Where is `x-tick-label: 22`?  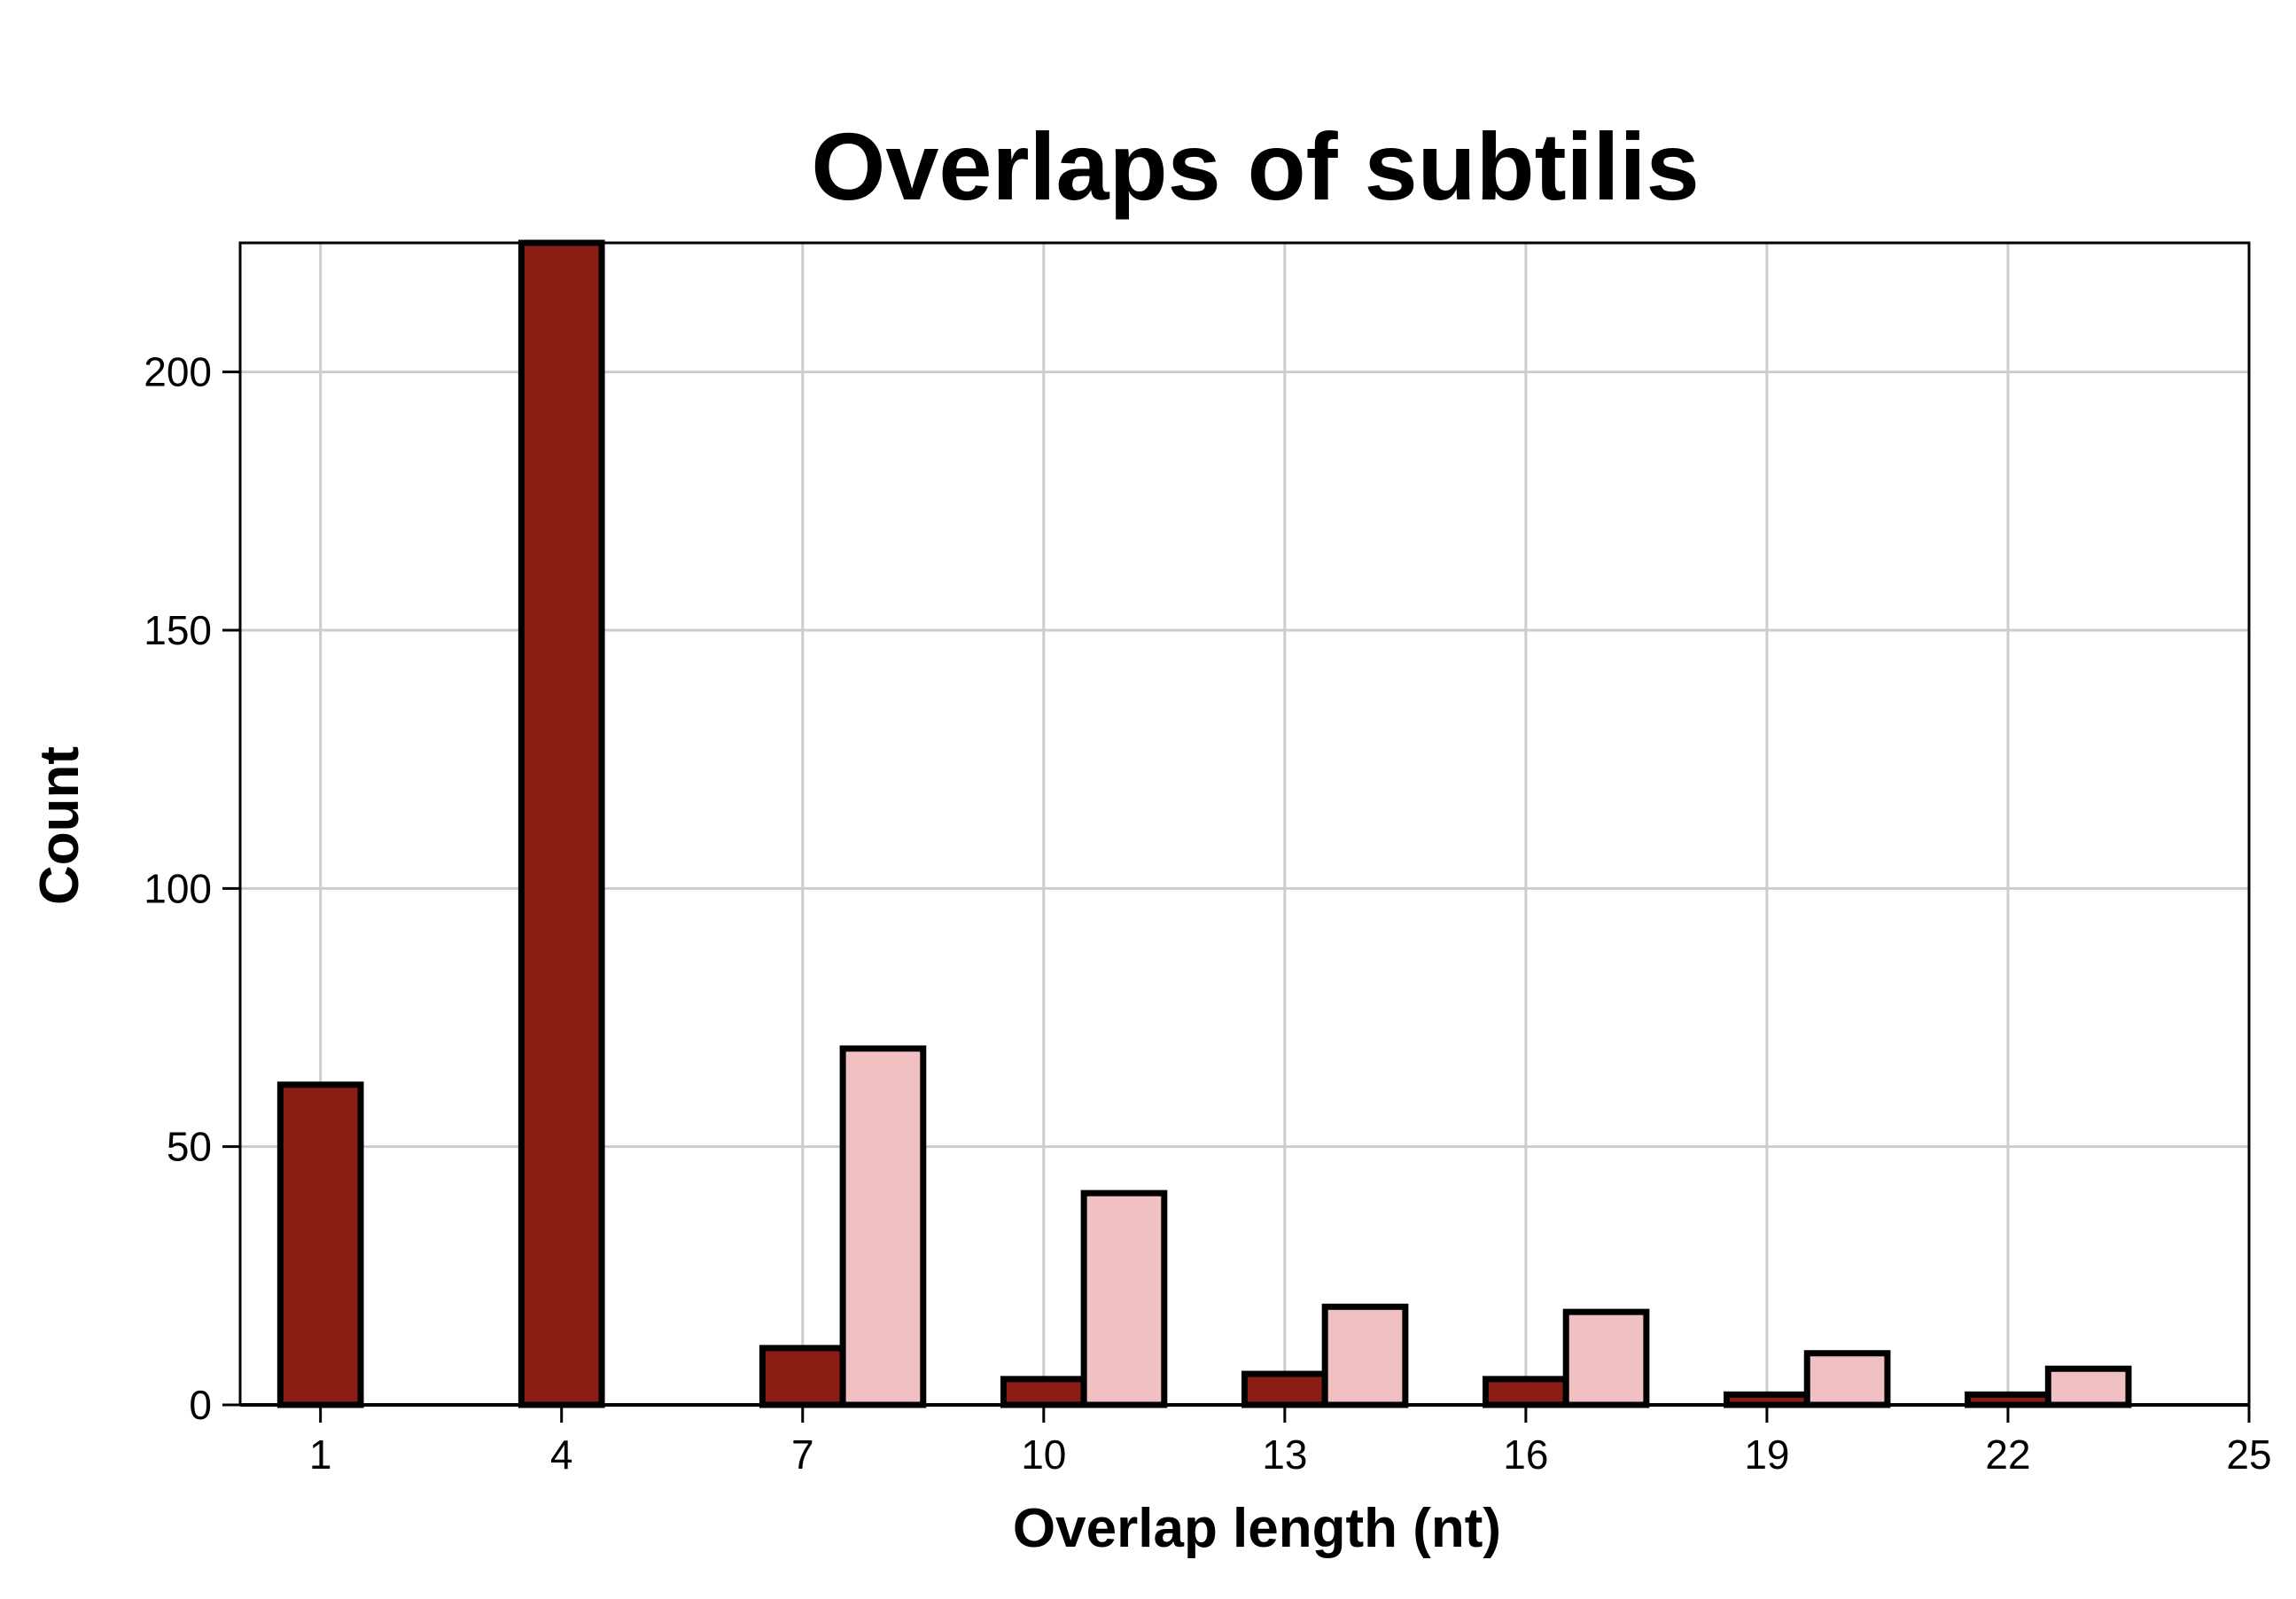 x-tick-label: 22 is located at coordinates (2007, 1454).